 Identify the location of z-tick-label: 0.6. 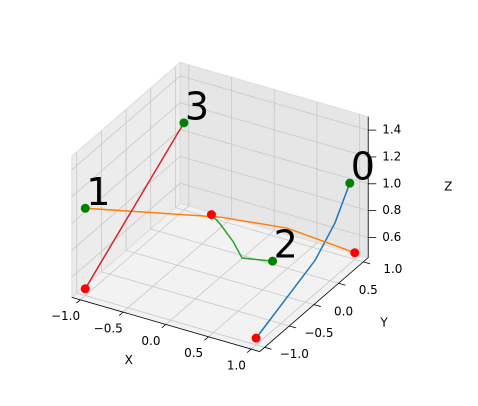
(391, 237).